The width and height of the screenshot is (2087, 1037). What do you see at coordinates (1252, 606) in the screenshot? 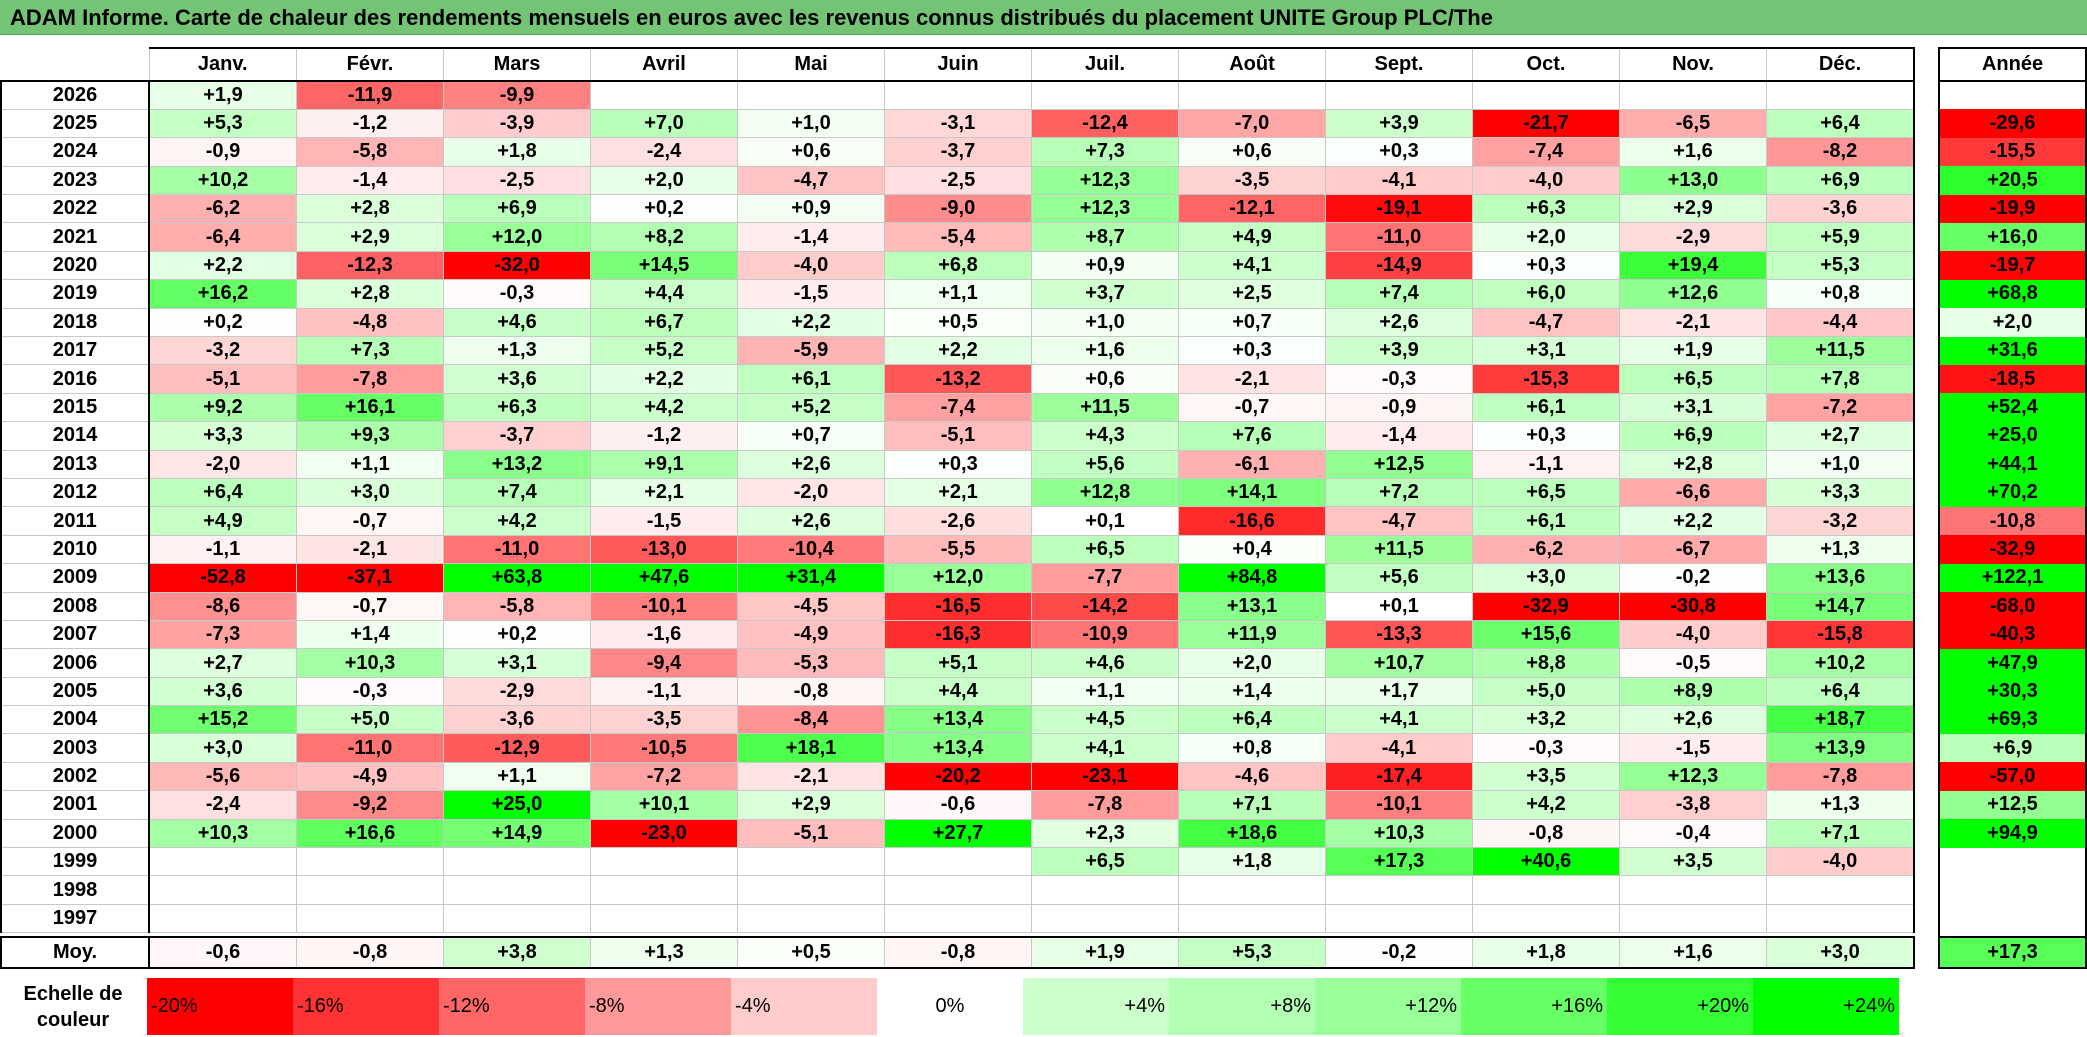
I see `heatmap-cell: +13,1` at bounding box center [1252, 606].